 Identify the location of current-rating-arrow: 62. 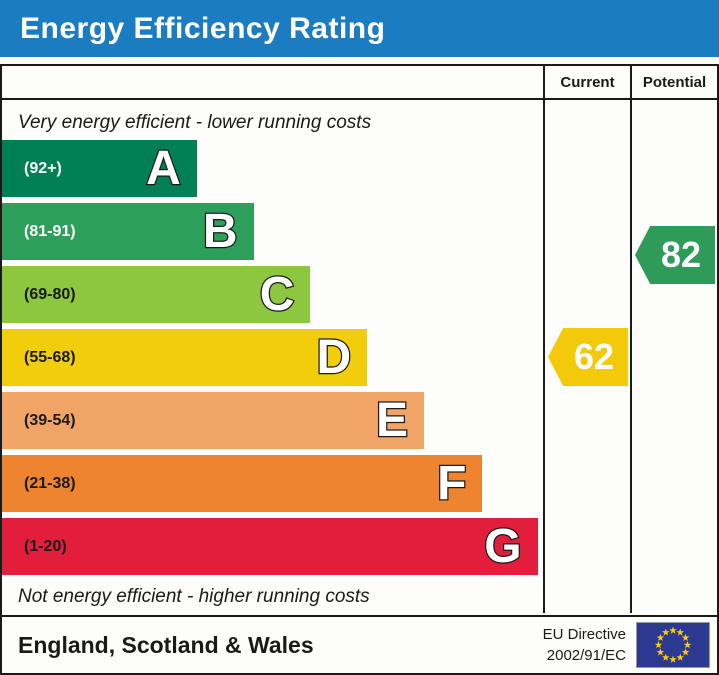
(588, 357).